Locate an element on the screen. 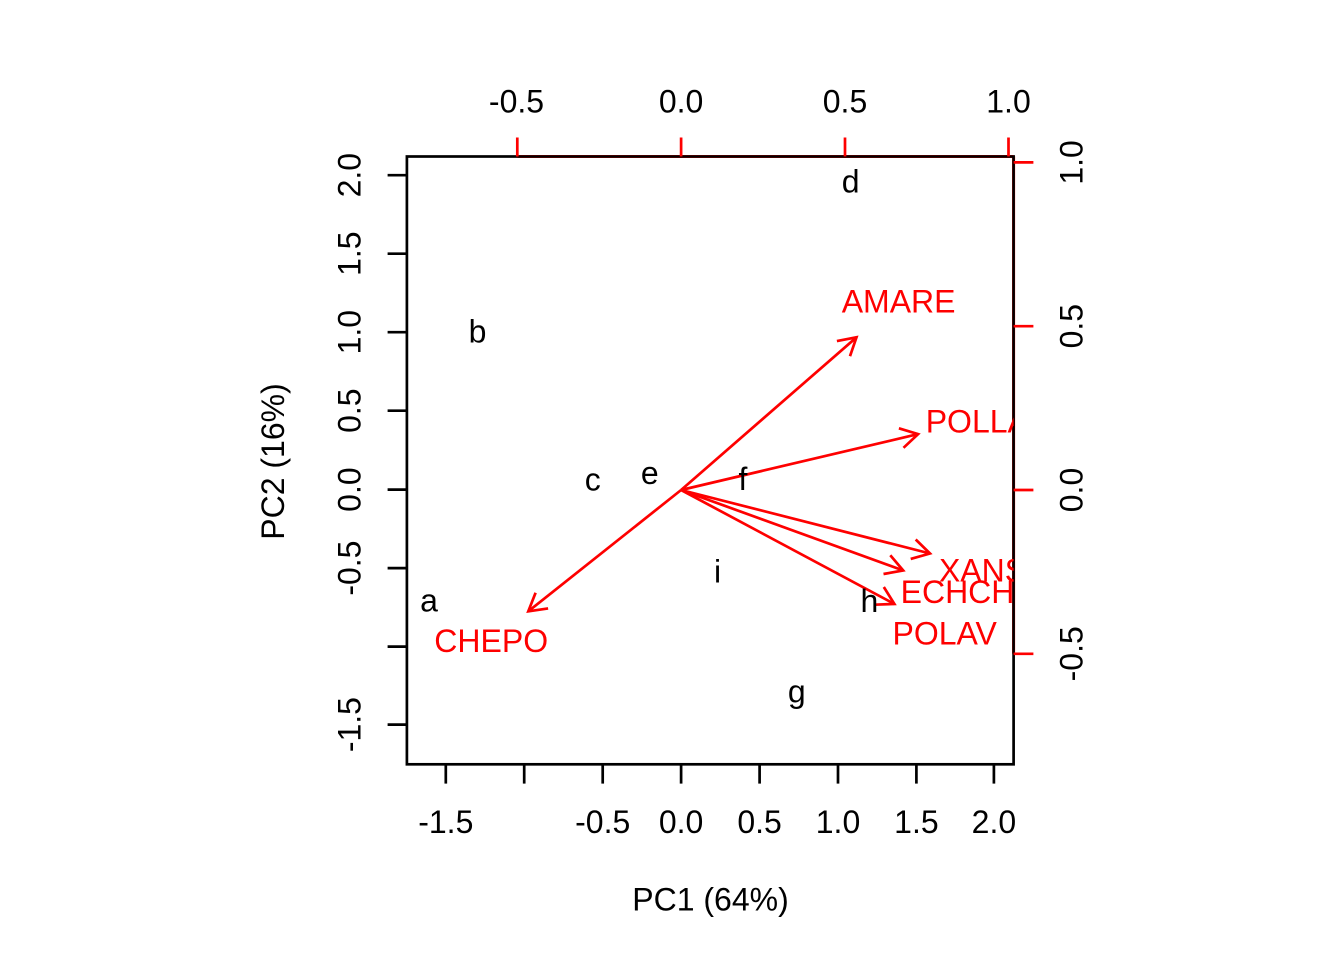 Image resolution: width=1344 pixels, height=960 pixels. svg-text: CHEPO is located at coordinates (491, 641).